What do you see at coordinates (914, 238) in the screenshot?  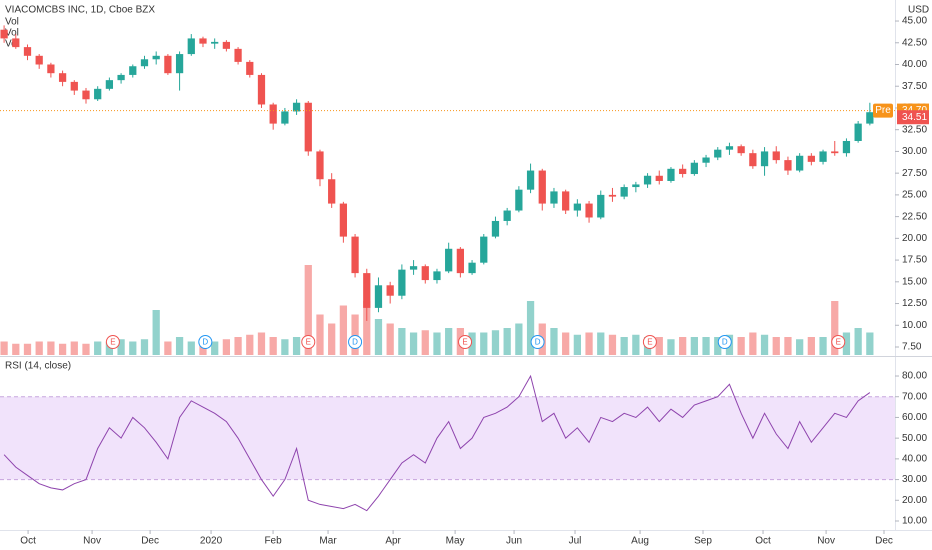 I see `y-tick-label: 20.00` at bounding box center [914, 238].